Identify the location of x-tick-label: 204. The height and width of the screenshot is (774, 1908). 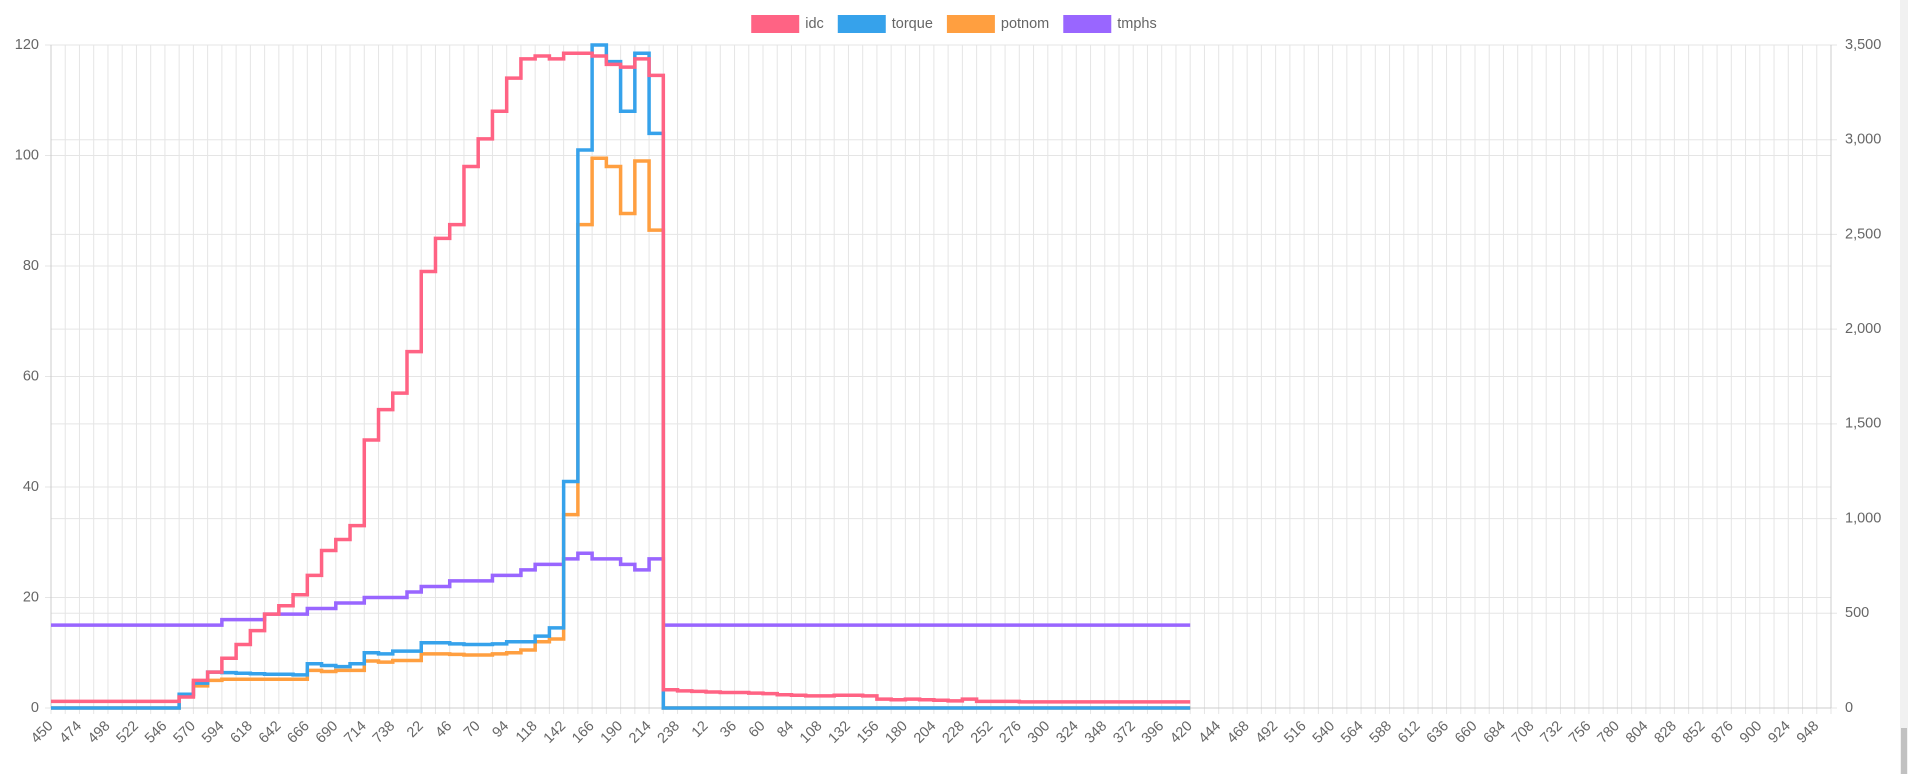
(925, 732).